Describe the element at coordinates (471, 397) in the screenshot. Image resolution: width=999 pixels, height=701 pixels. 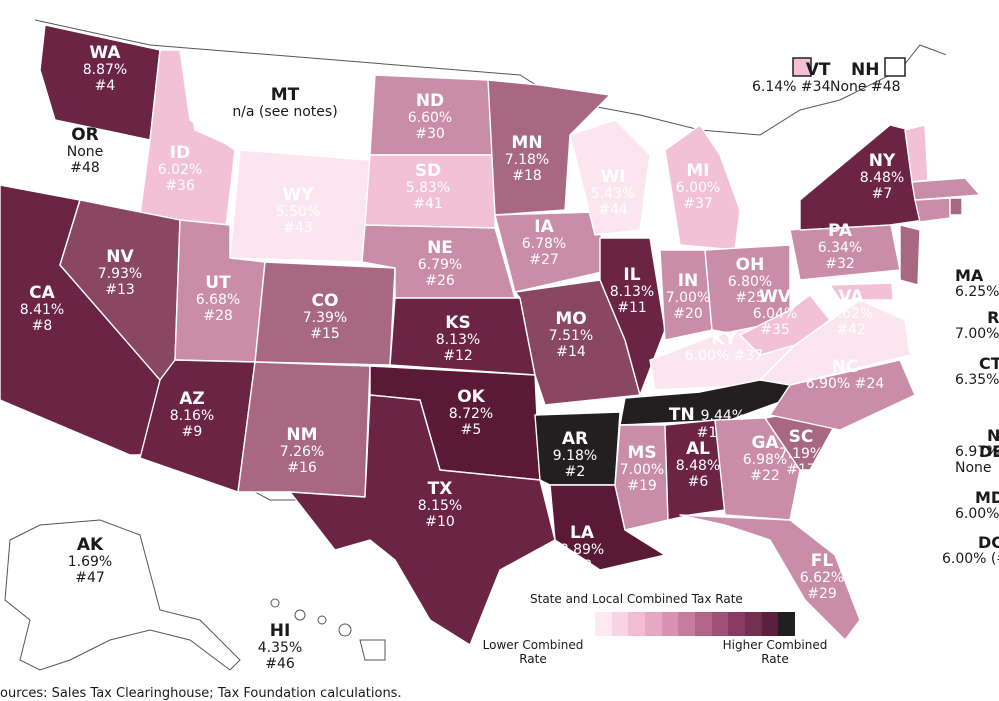
I see `state-label-line: OK` at that location.